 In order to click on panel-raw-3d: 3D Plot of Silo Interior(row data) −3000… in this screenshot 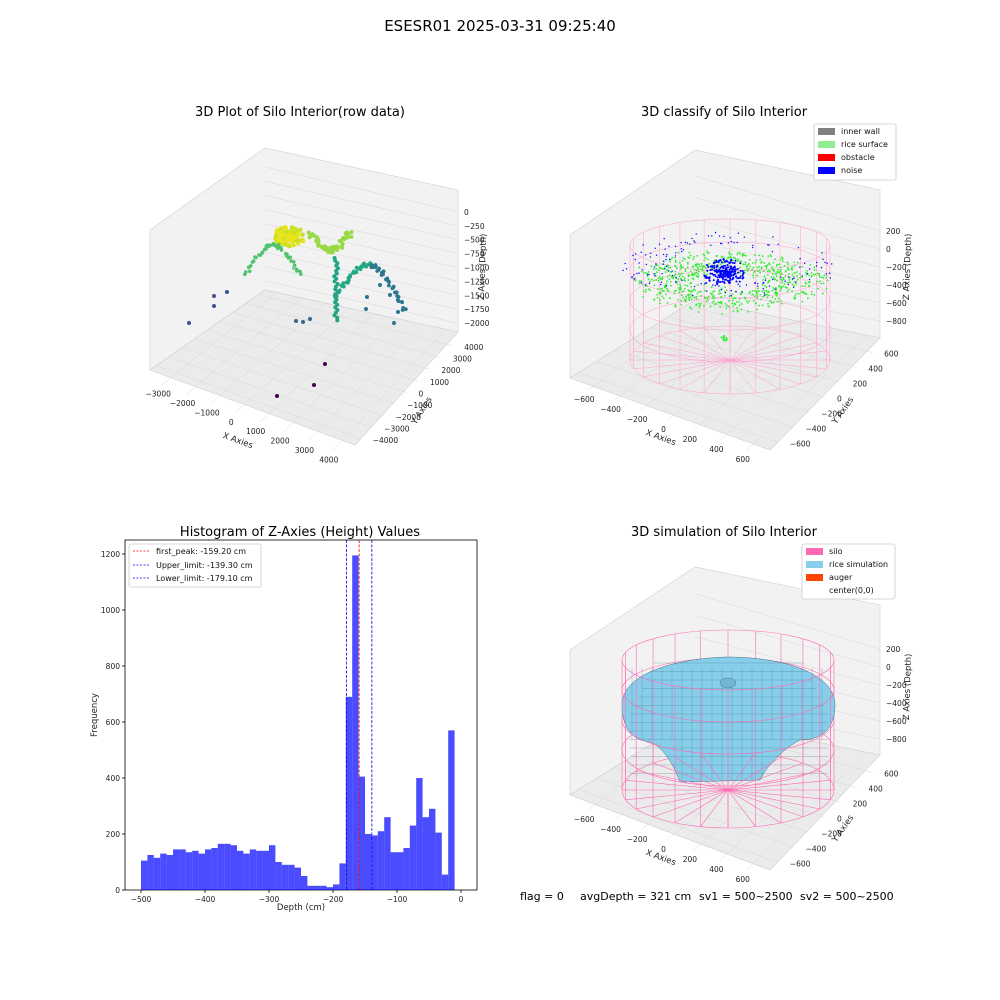, I will do `click(318, 284)`.